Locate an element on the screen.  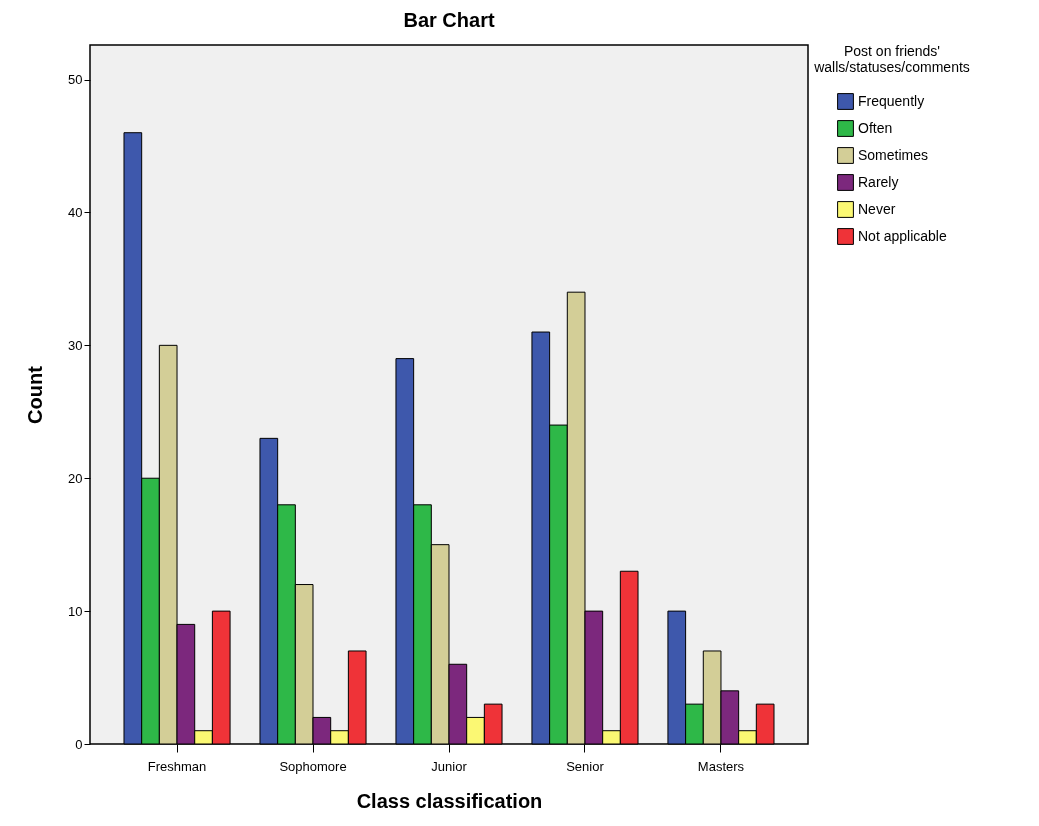
legend-title: Post on friends' walls/statuses/comments is located at coordinates (891, 59).